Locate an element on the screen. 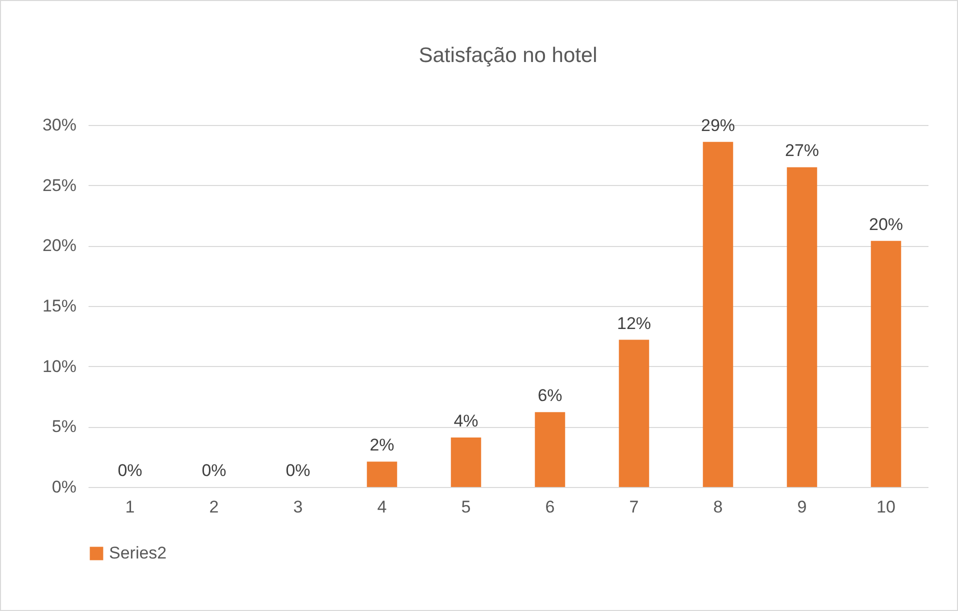  y-tick-label: 30% is located at coordinates (59, 125).